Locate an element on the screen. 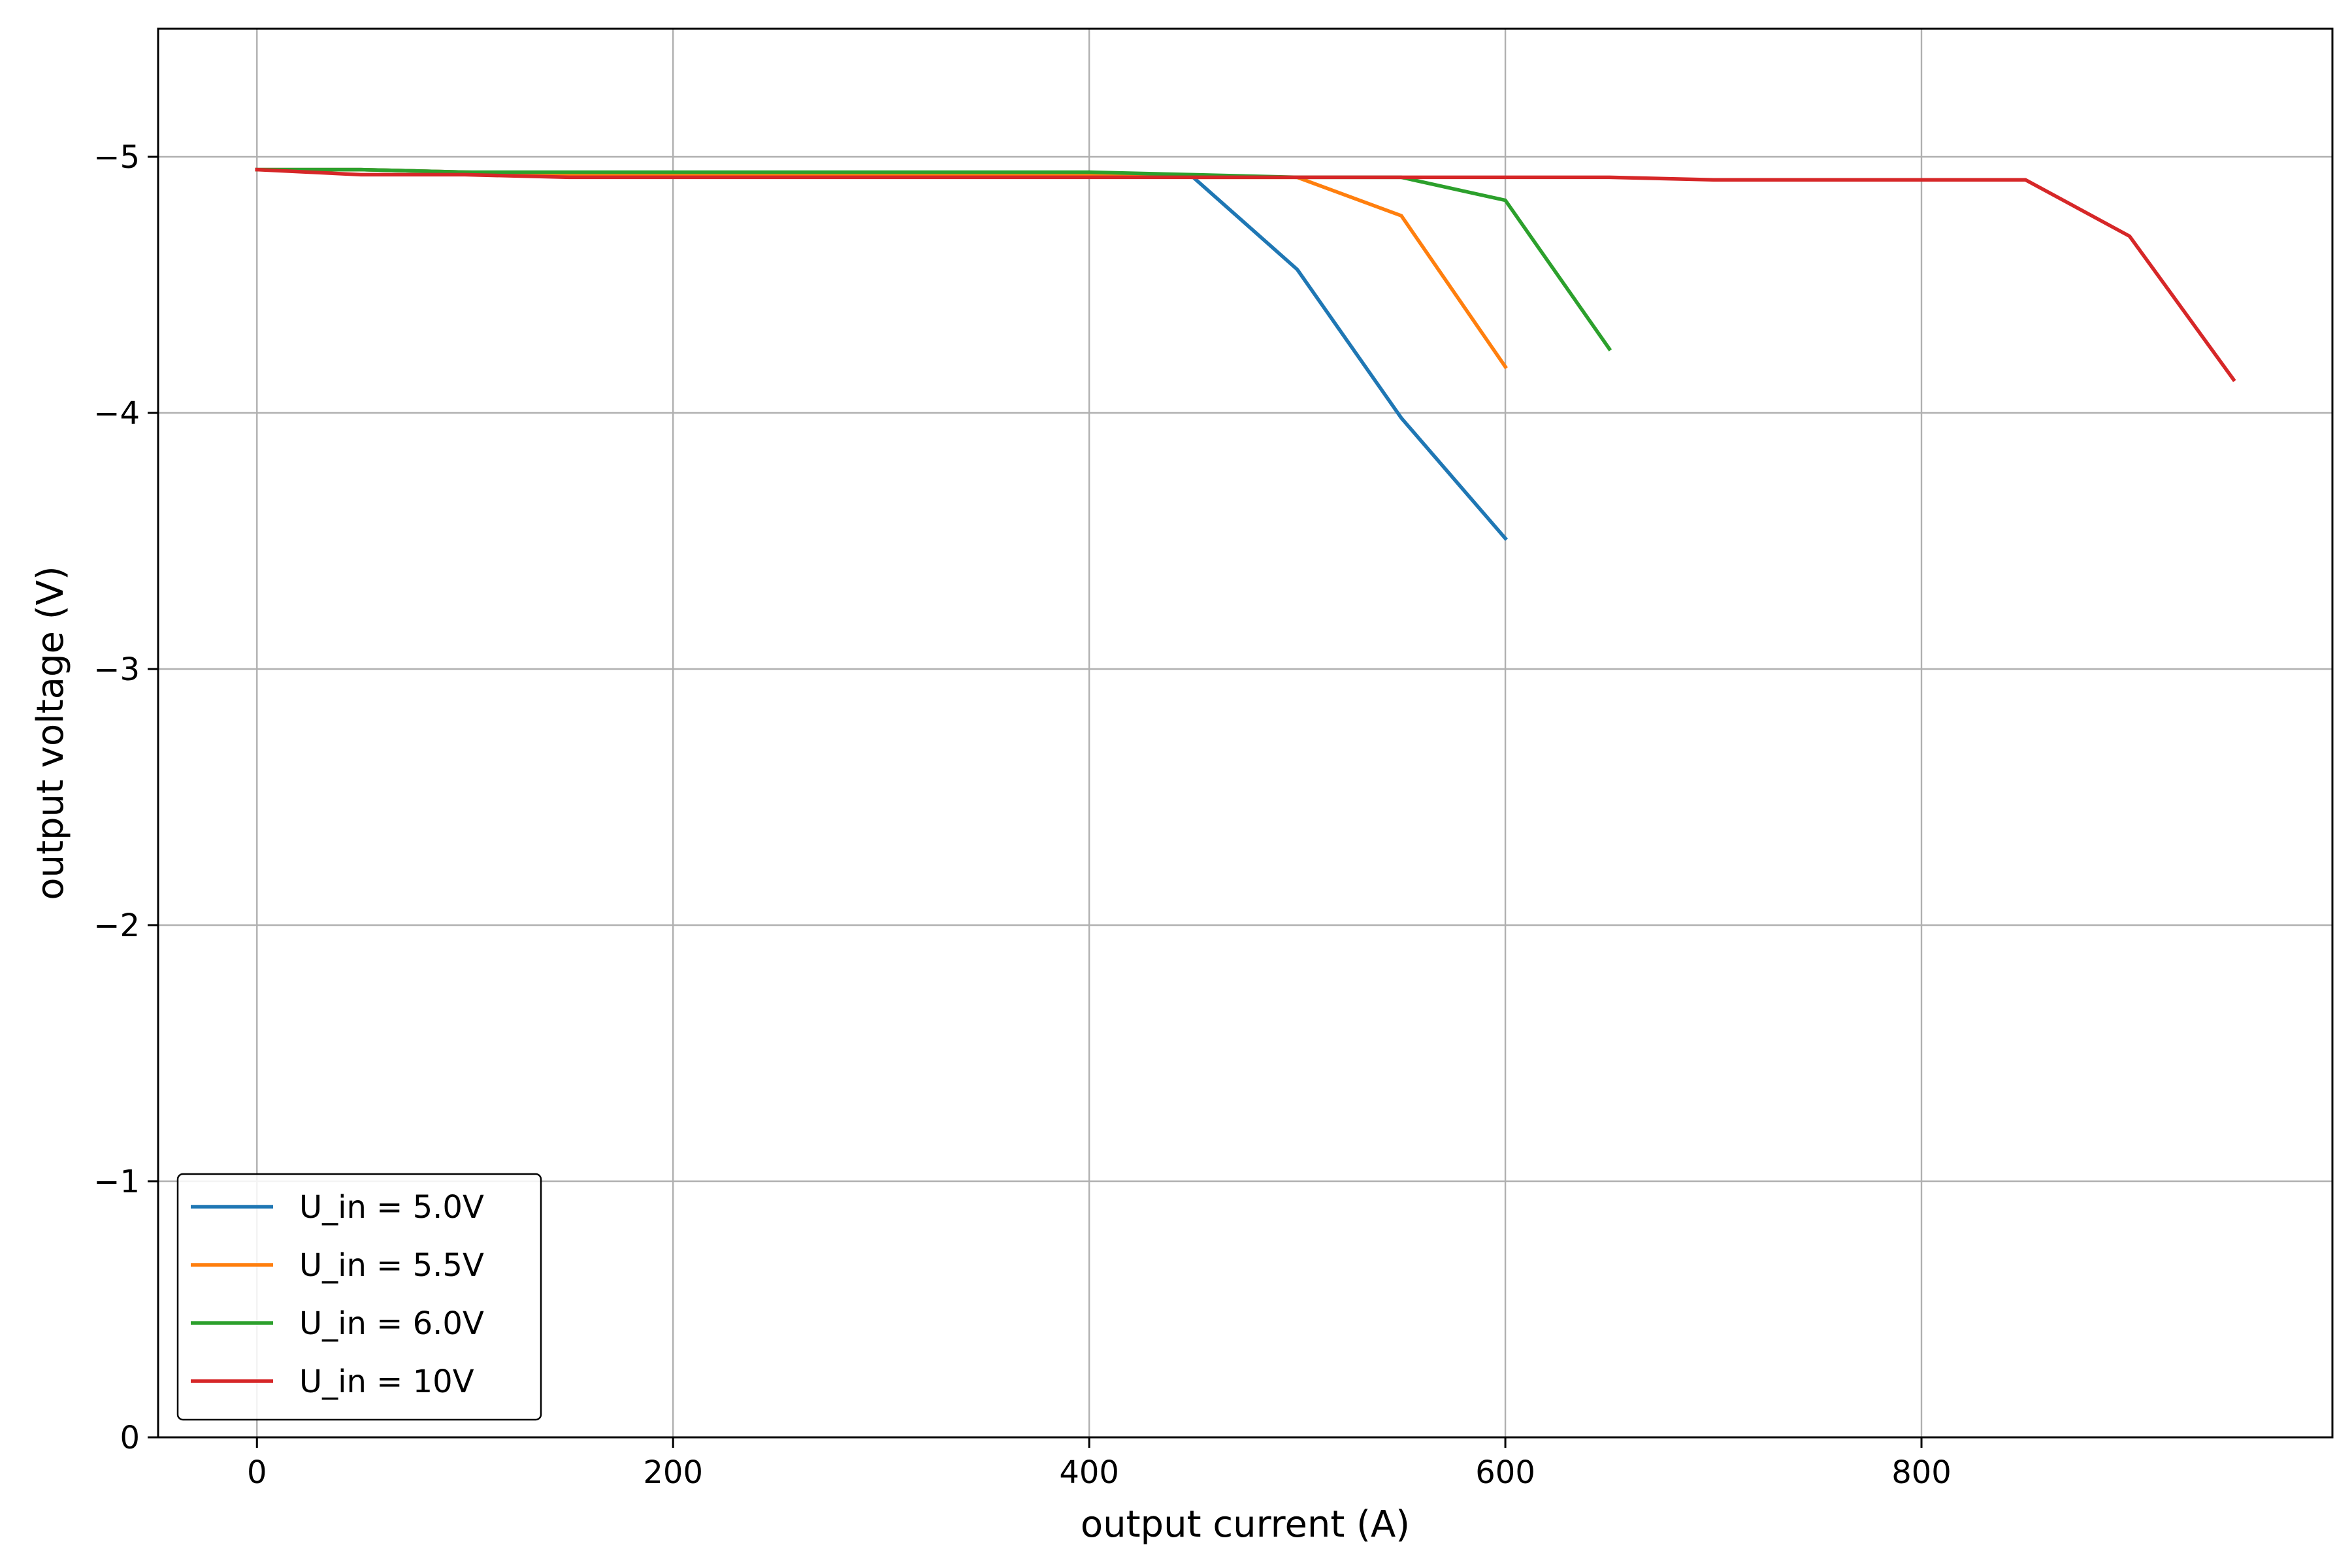 The width and height of the screenshot is (2352, 1568). y-tick-label: −1 is located at coordinates (116, 1182).